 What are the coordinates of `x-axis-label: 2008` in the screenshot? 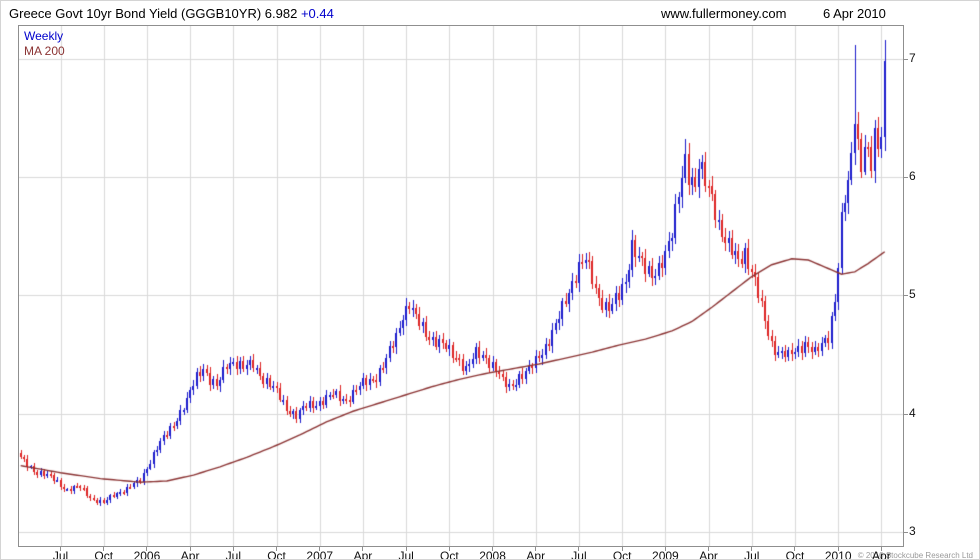 It's located at (492, 554).